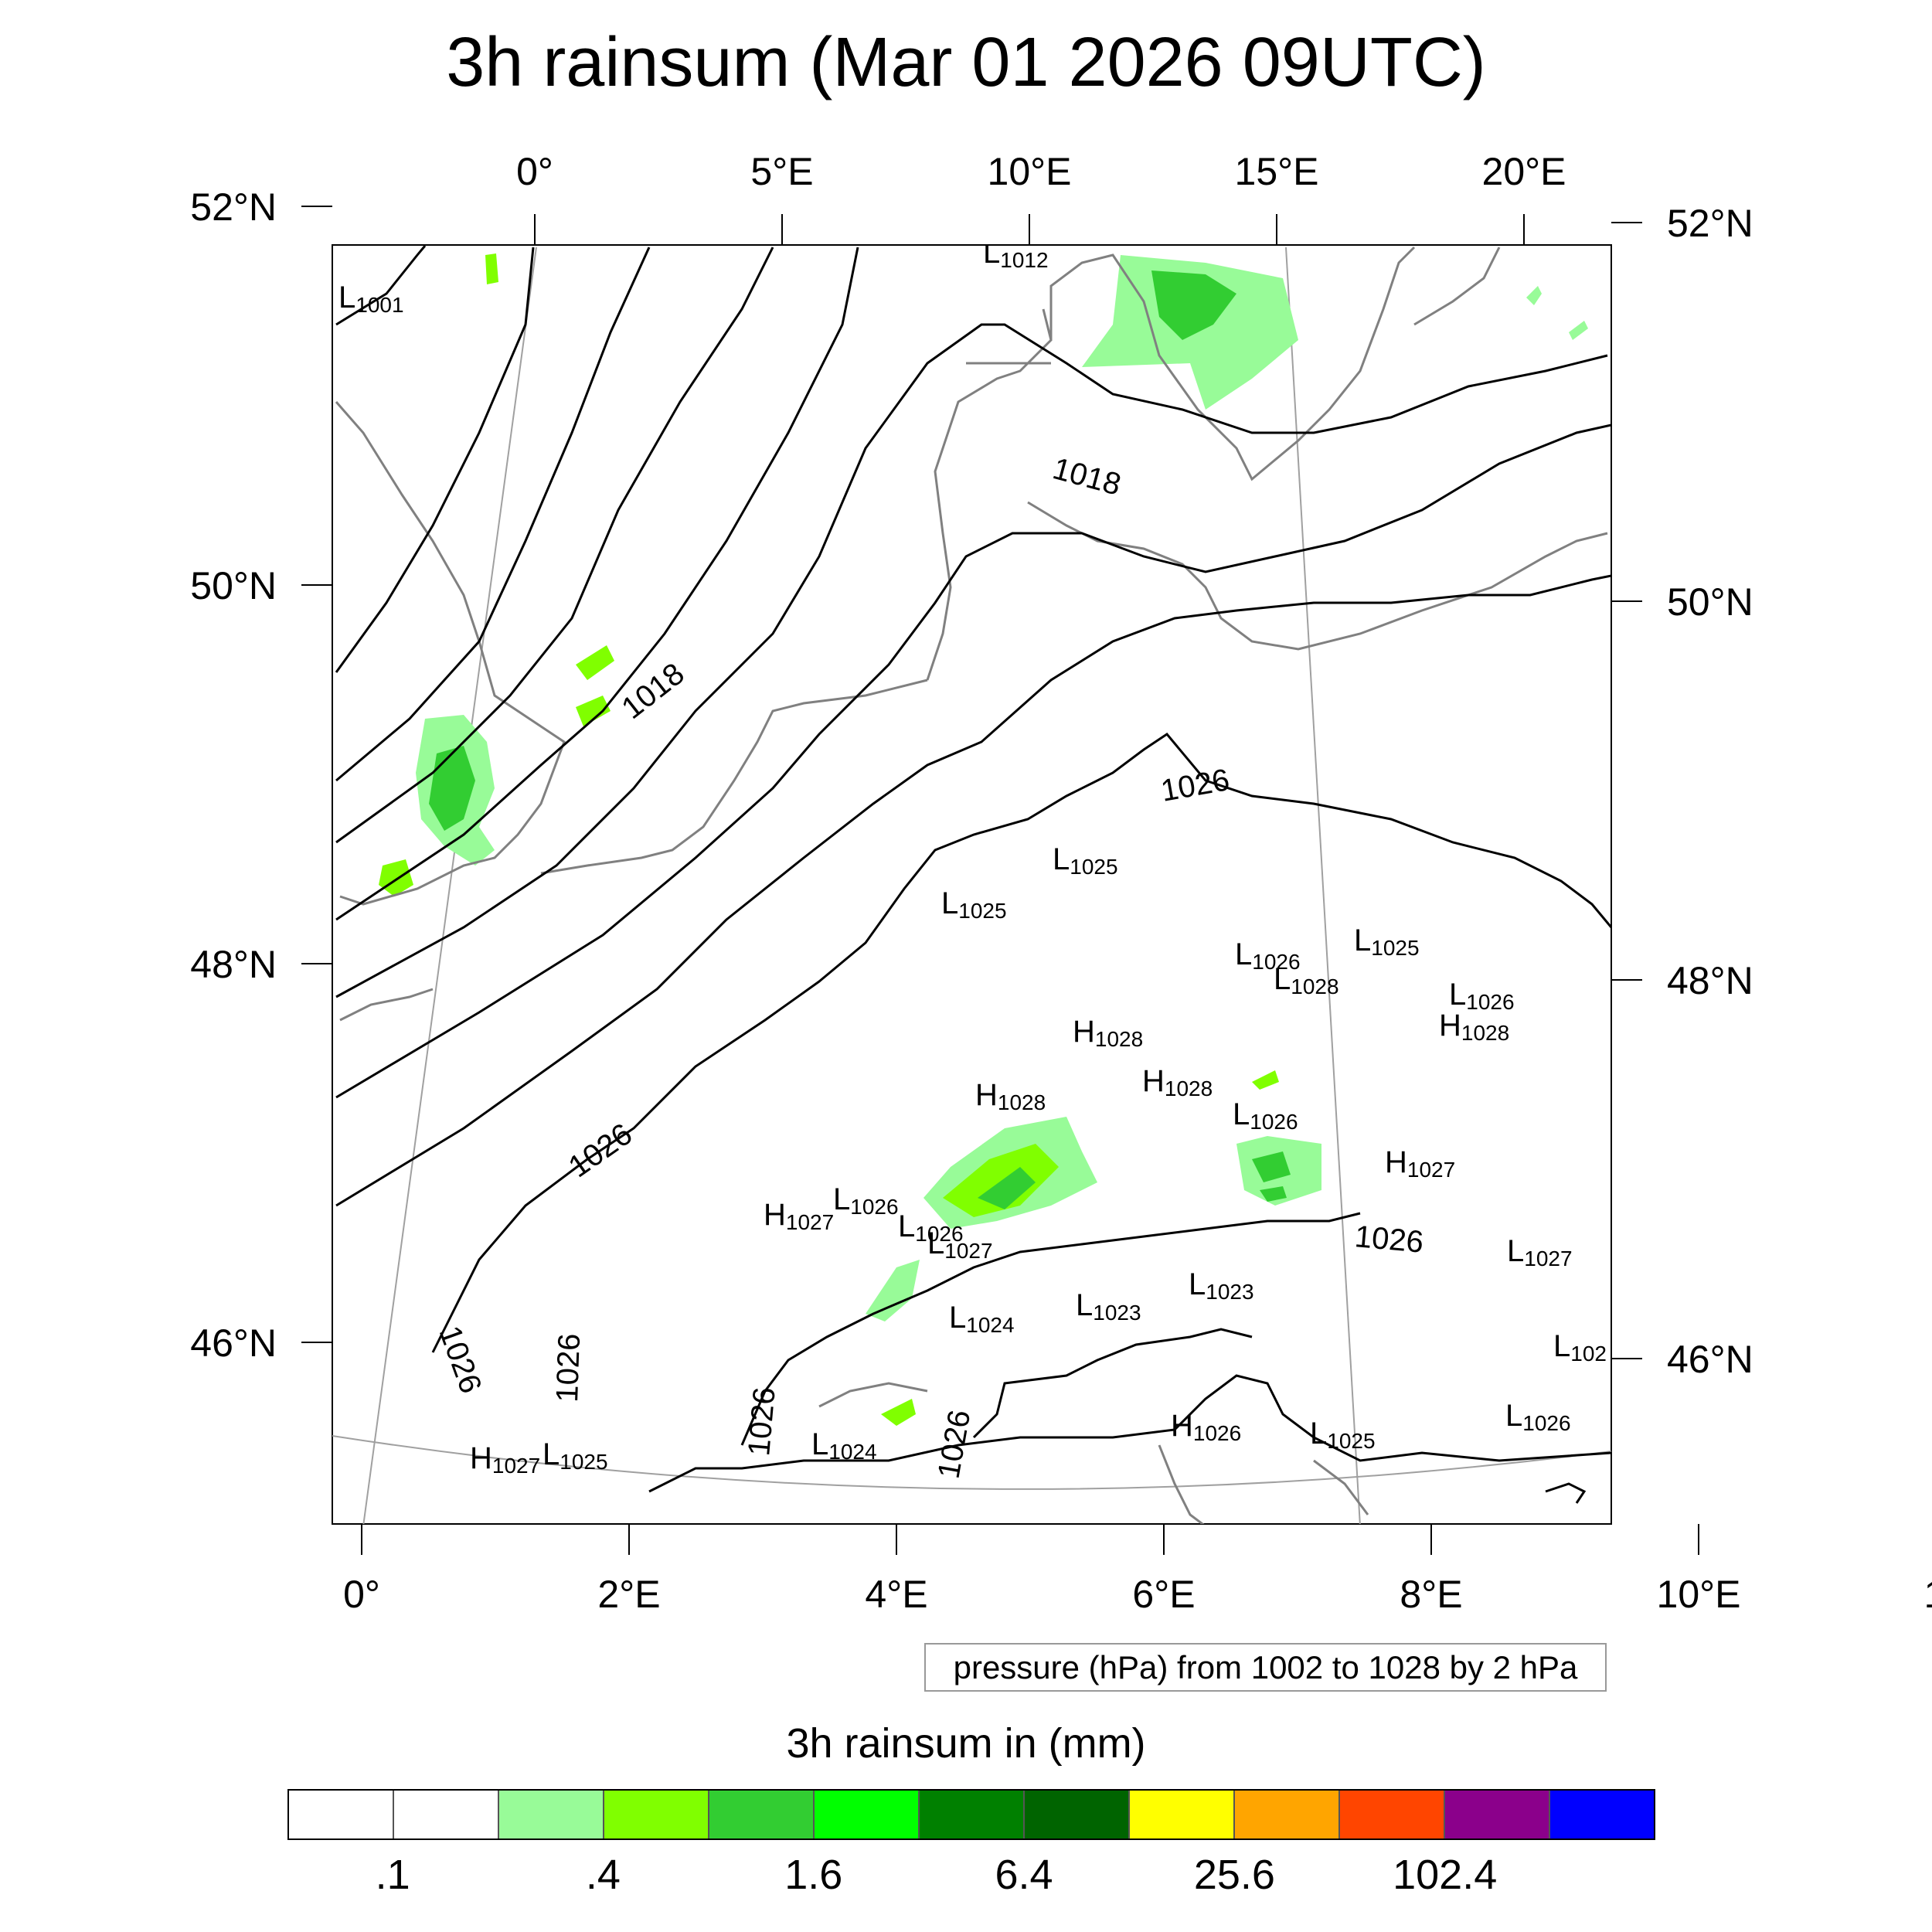 The width and height of the screenshot is (1932, 1932). Describe the element at coordinates (1024, 1875) in the screenshot. I see `colorbar-label: 6.4` at that location.